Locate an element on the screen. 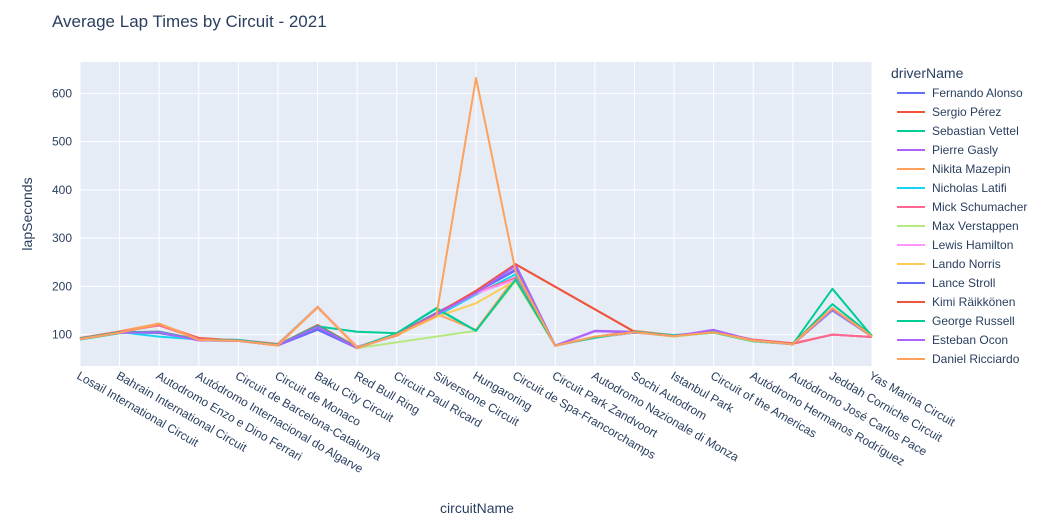  legend-entry: Max Verstappen is located at coordinates (975, 226).